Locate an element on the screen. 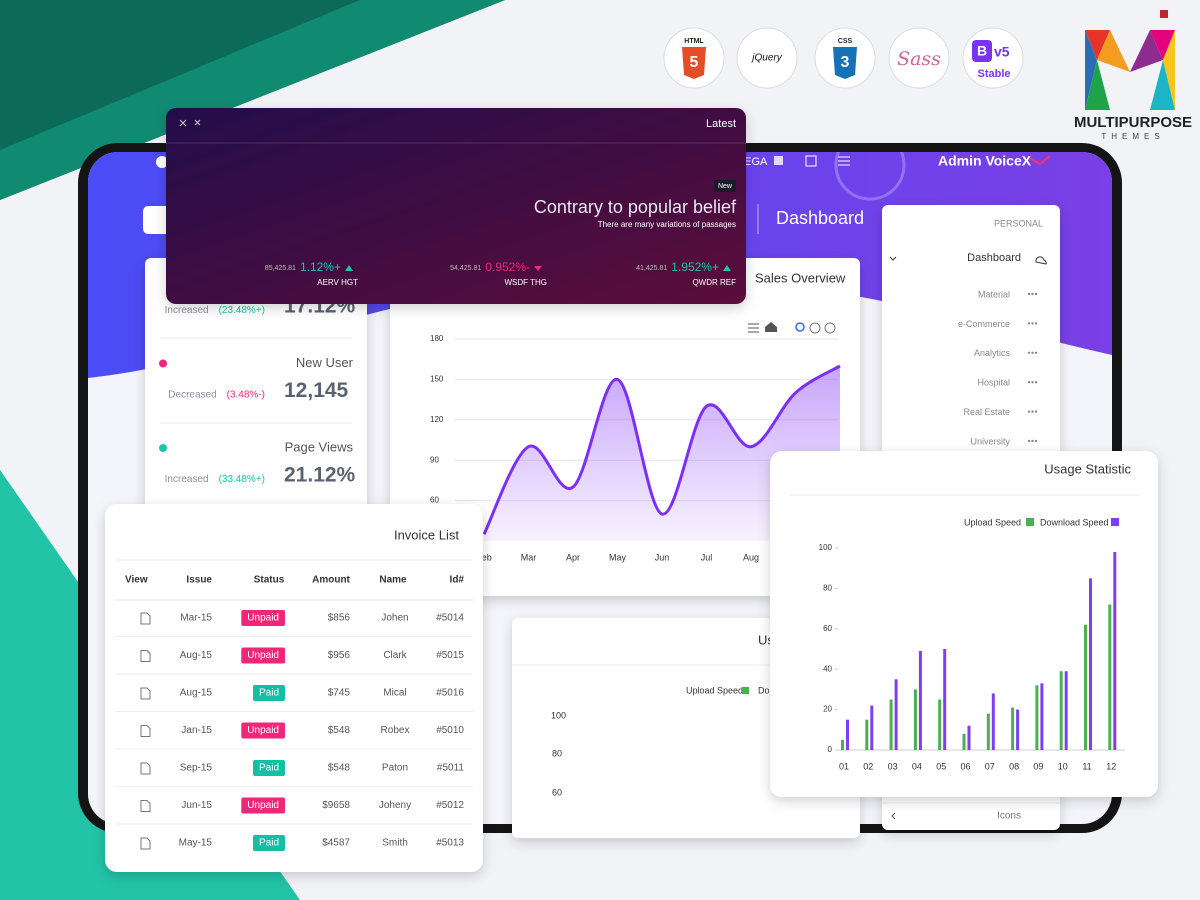 This screenshot has width=1200, height=900. amount: $9658 is located at coordinates (336, 805).